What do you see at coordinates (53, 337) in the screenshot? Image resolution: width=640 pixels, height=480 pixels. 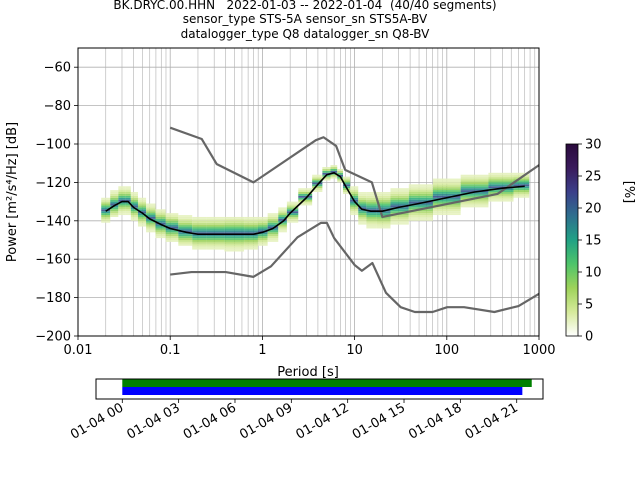 I see `y-tick-label: −200` at bounding box center [53, 337].